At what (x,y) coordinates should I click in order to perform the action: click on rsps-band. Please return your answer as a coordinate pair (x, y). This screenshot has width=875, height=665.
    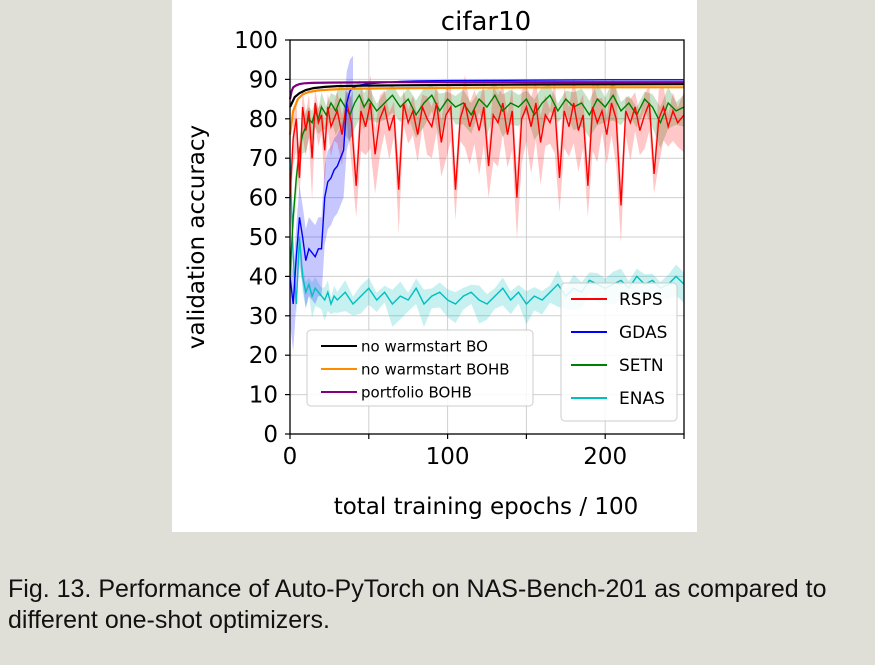
    Looking at the image, I should click on (487, 159).